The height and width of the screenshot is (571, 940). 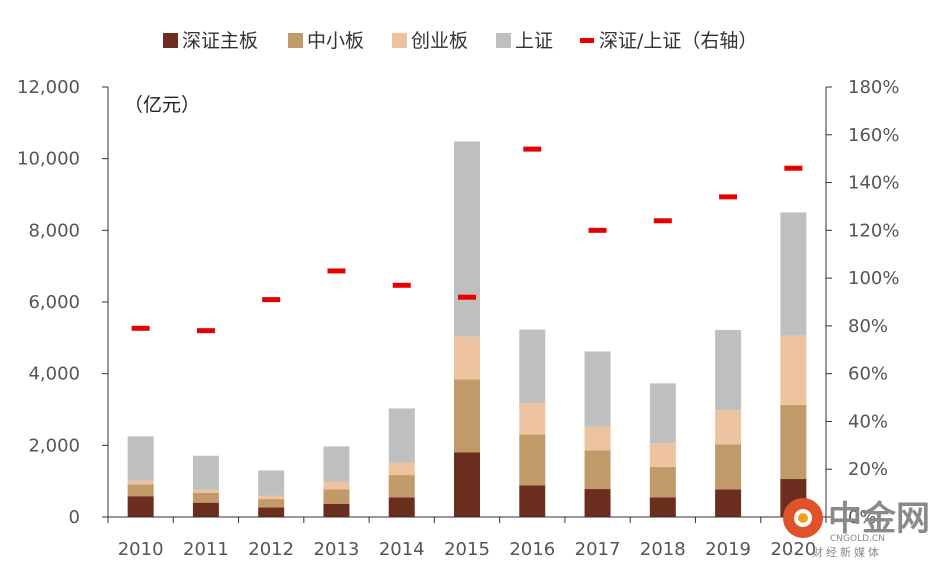 I want to click on x-tick-label-2011: 2011, so click(x=206, y=549).